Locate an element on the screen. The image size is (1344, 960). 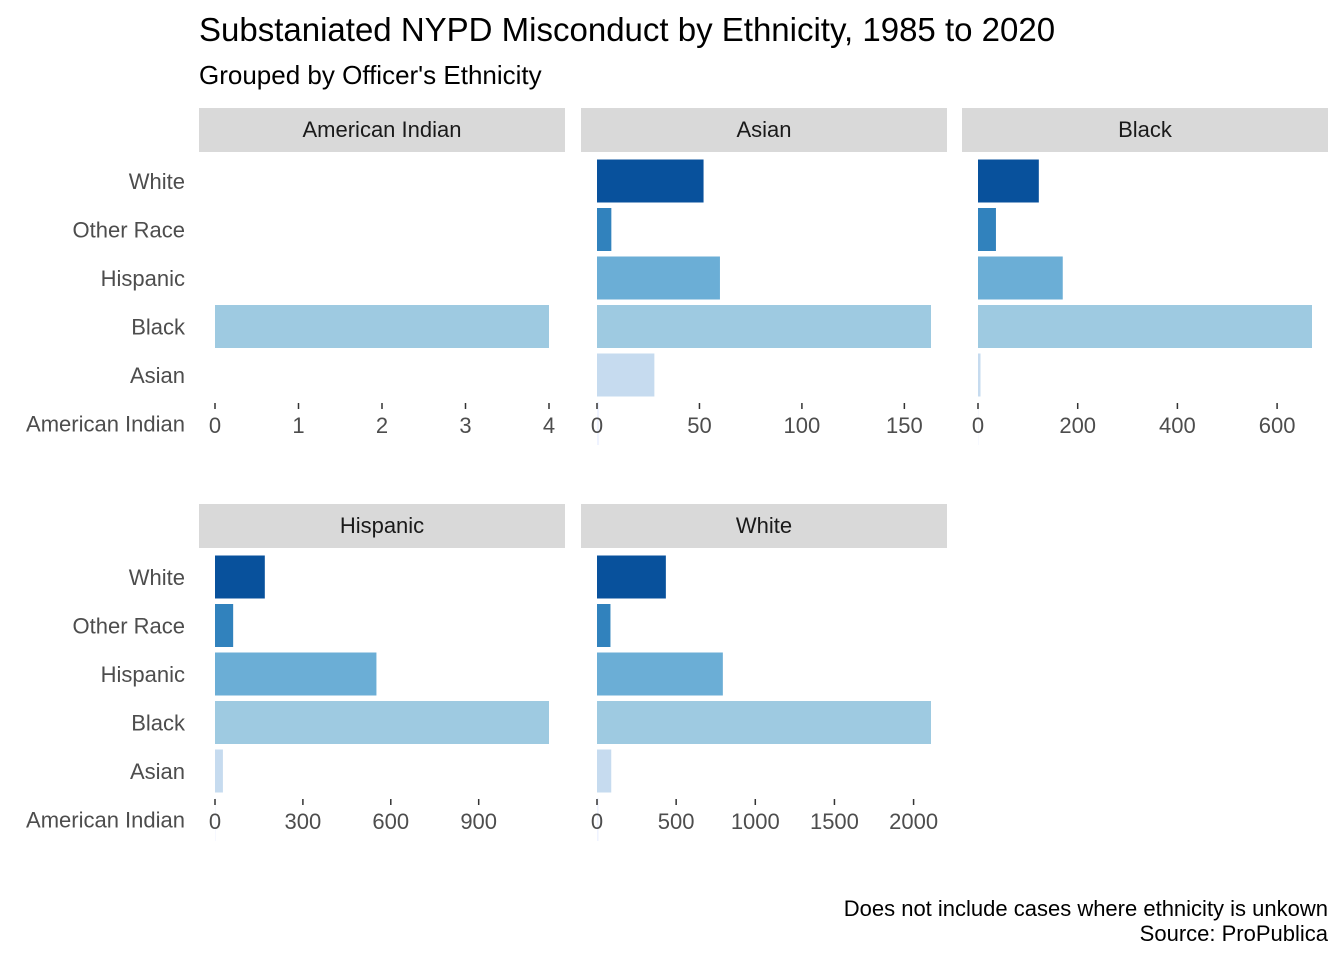
bar-white-hispanic is located at coordinates (660, 674).